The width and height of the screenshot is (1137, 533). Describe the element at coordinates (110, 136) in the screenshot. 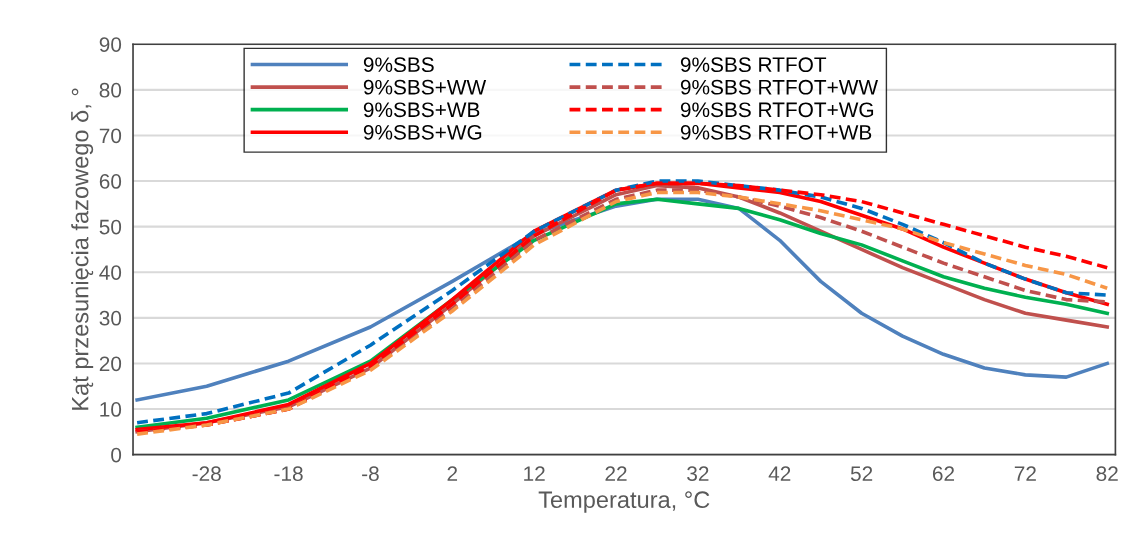

I see `y-tick-label: 70` at that location.